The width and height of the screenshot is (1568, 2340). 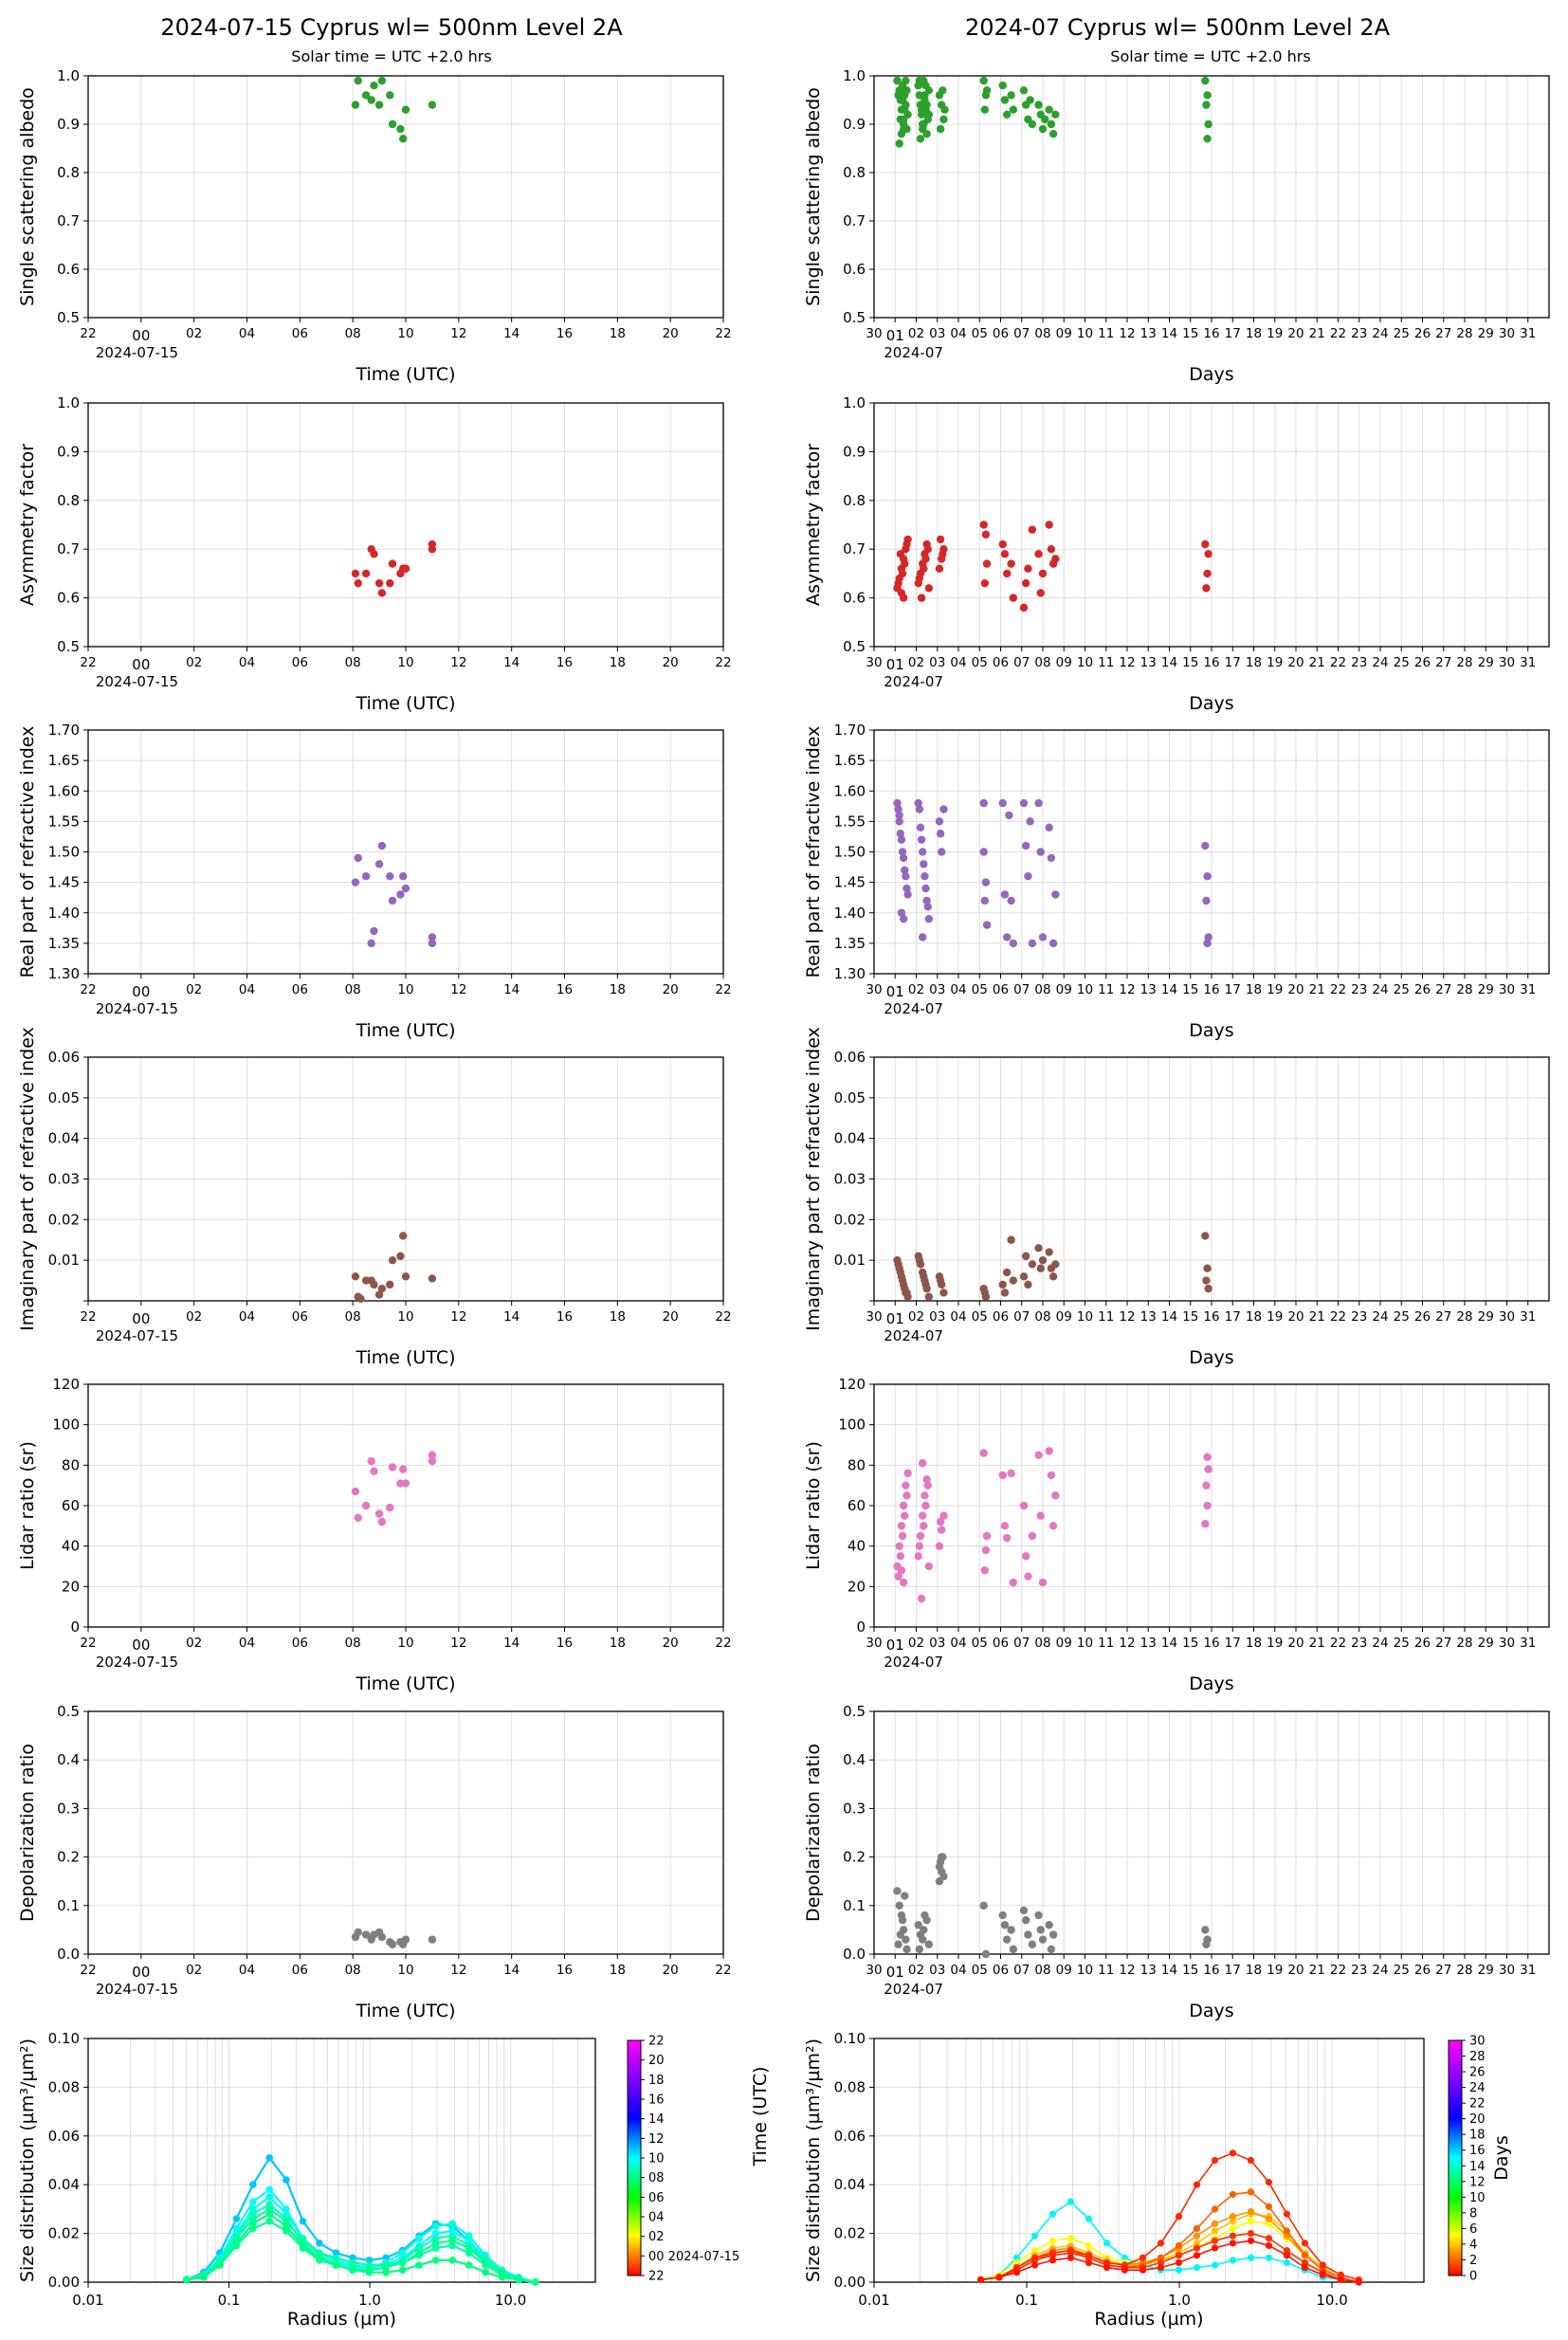 What do you see at coordinates (405, 1832) in the screenshot?
I see `depol-day-frame` at bounding box center [405, 1832].